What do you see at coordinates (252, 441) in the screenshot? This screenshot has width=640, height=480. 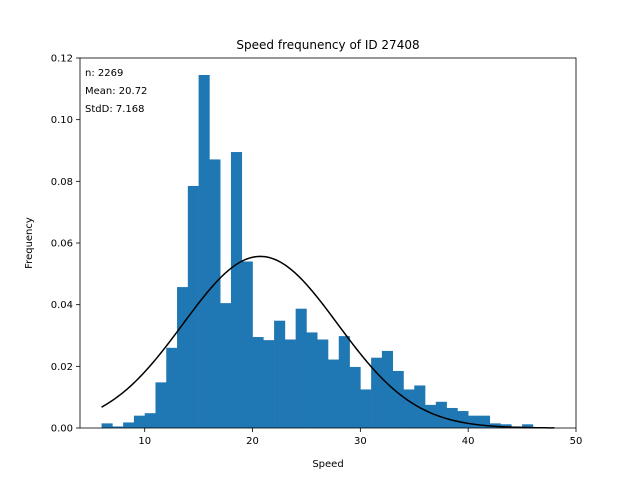 I see `x-tick-label: 20` at bounding box center [252, 441].